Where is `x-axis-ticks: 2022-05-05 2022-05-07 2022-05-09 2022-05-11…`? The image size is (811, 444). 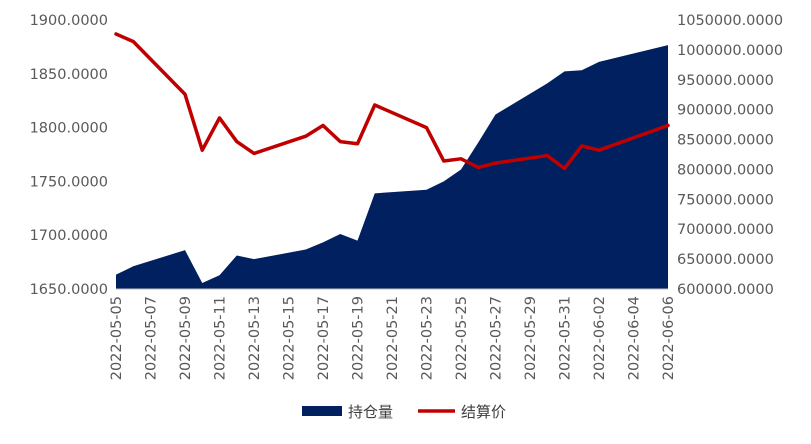
x-axis-ticks: 2022-05-05 2022-05-07 2022-05-09 2022-05-11… is located at coordinates (393, 338).